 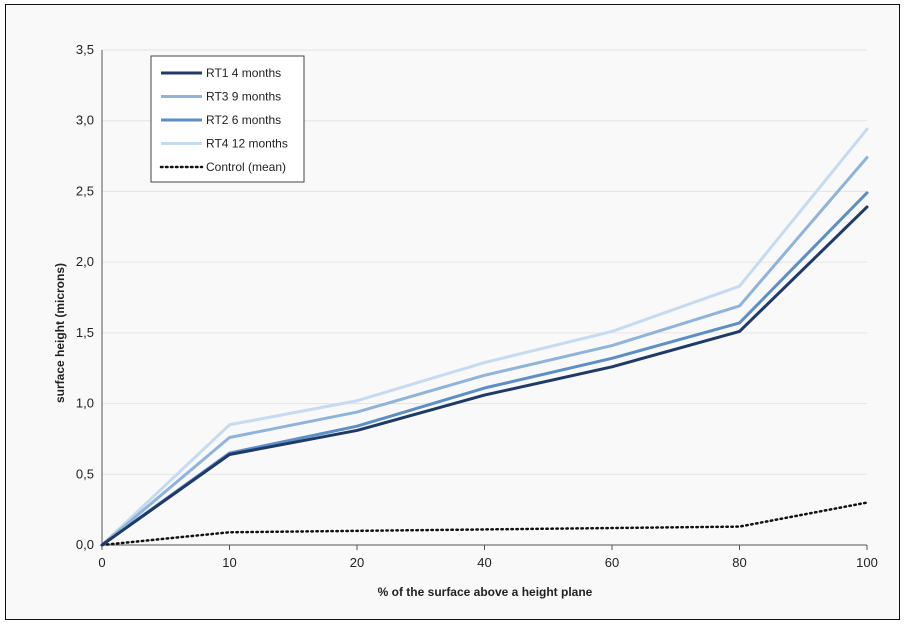 What do you see at coordinates (484, 562) in the screenshot?
I see `x-tick-label: 40` at bounding box center [484, 562].